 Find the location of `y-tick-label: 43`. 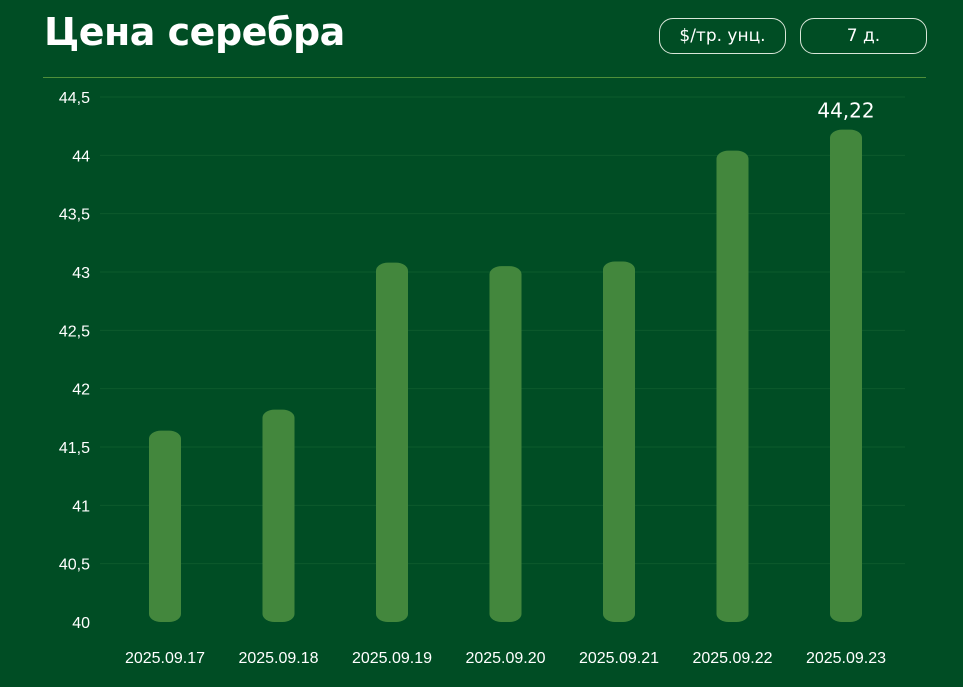

y-tick-label: 43 is located at coordinates (81, 273).